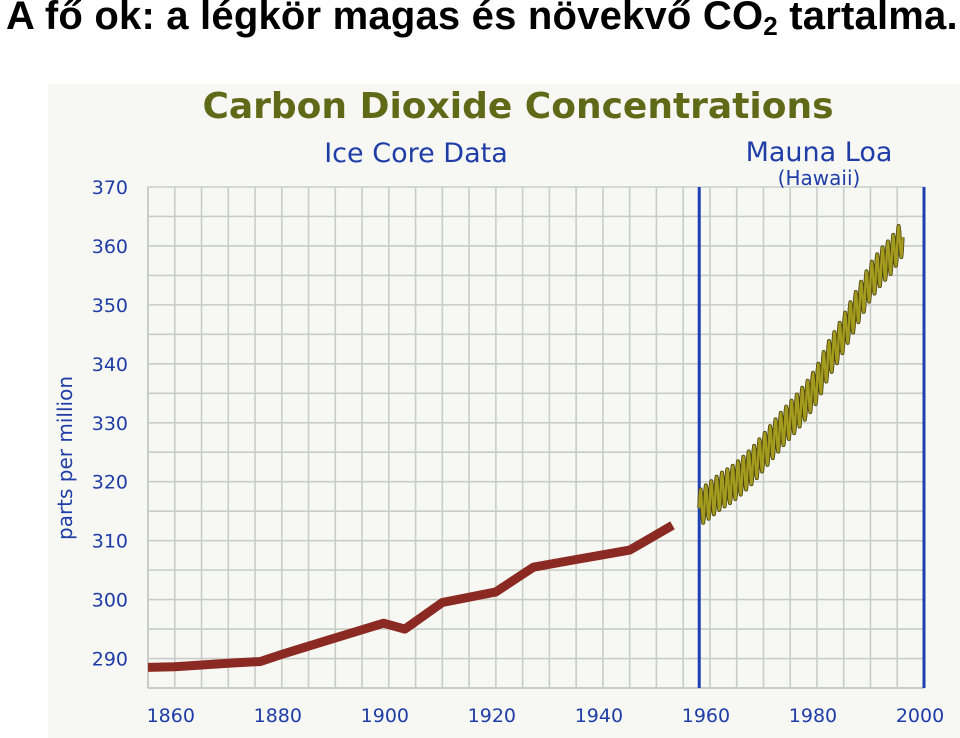 This screenshot has width=960, height=738. Describe the element at coordinates (517, 106) in the screenshot. I see `chart-title: Carbon Dioxide Concentrations` at that location.